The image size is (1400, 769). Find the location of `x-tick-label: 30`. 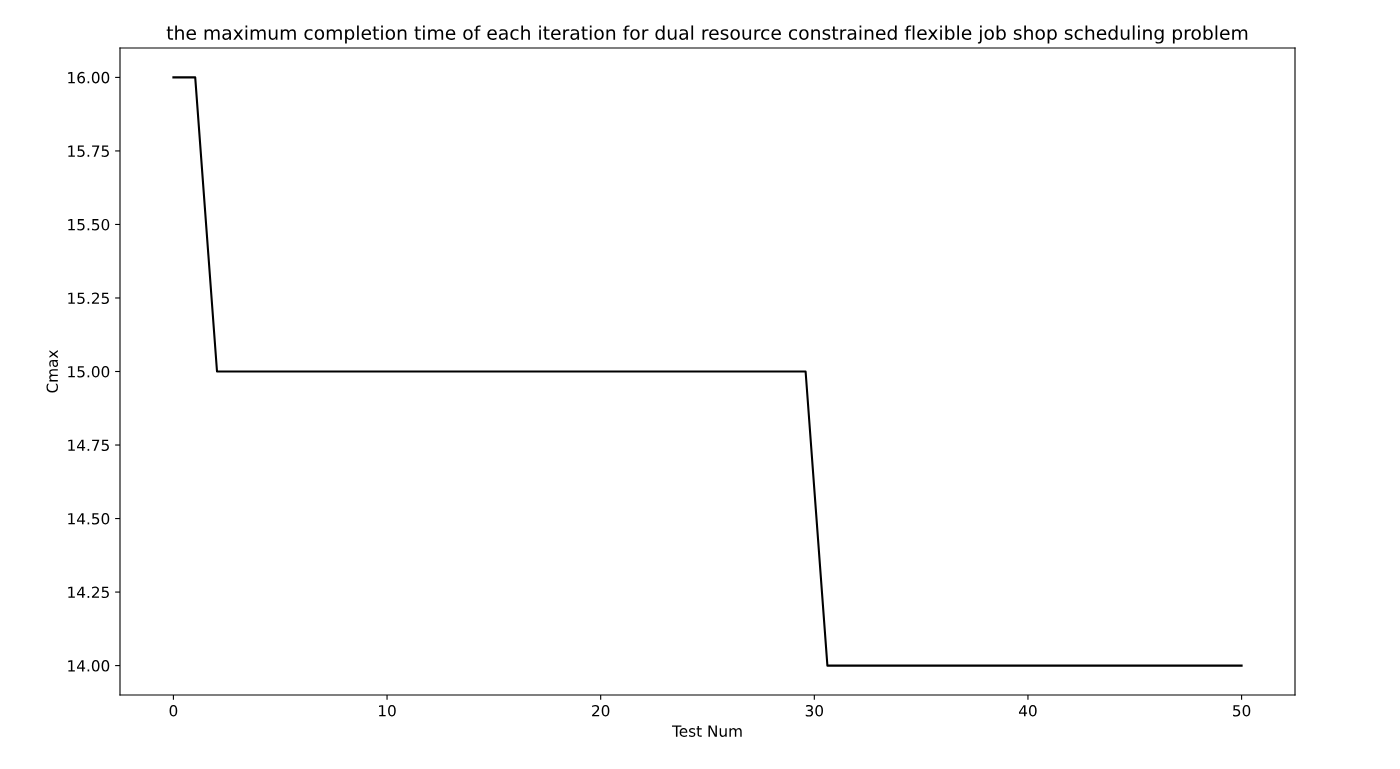

x-tick-label: 30 is located at coordinates (814, 710).